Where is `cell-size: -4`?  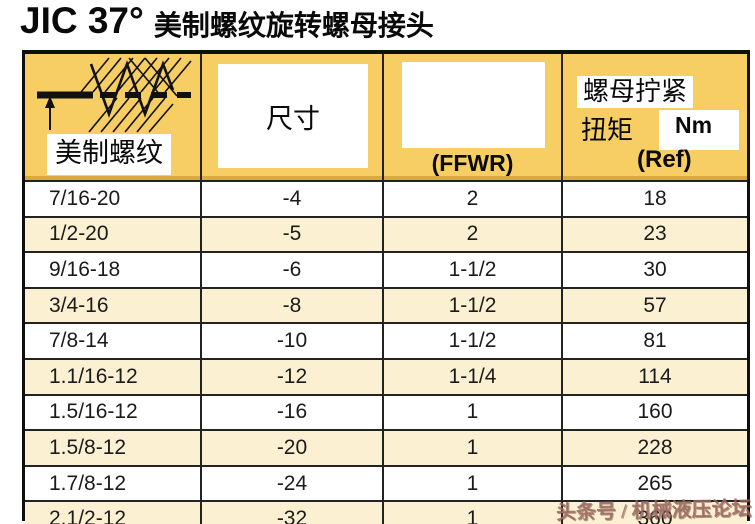 cell-size: -4 is located at coordinates (293, 199).